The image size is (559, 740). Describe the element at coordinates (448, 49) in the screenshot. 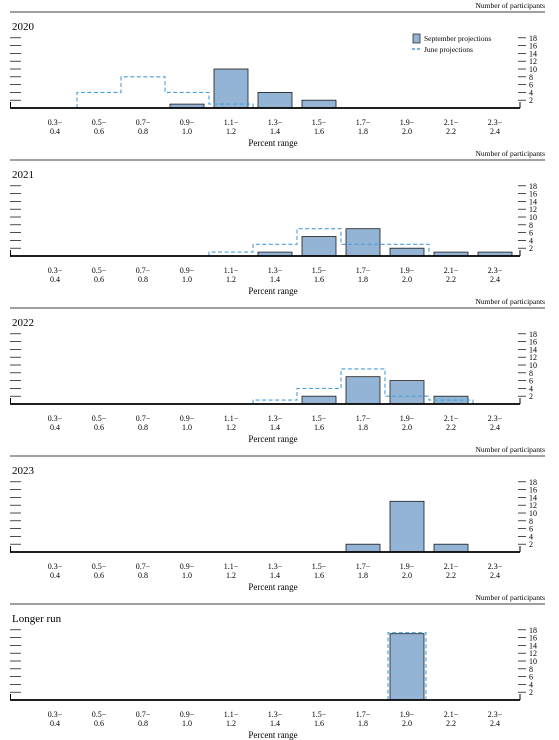

I see `legend-june-label: June projections` at that location.